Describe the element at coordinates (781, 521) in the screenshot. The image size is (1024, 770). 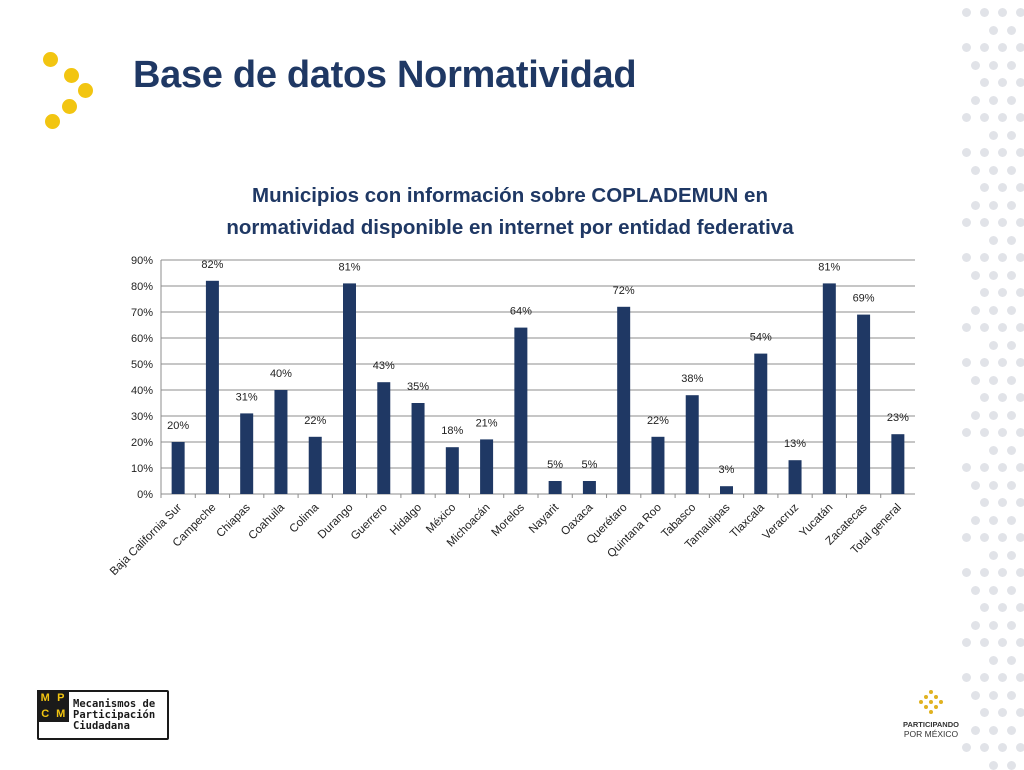
I see `x-tick-label: Veracruz` at that location.